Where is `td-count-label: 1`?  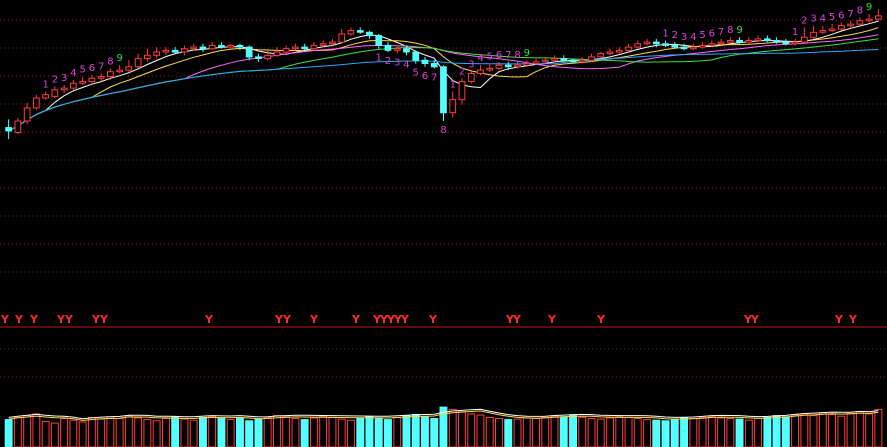
td-count-label: 1 is located at coordinates (665, 34).